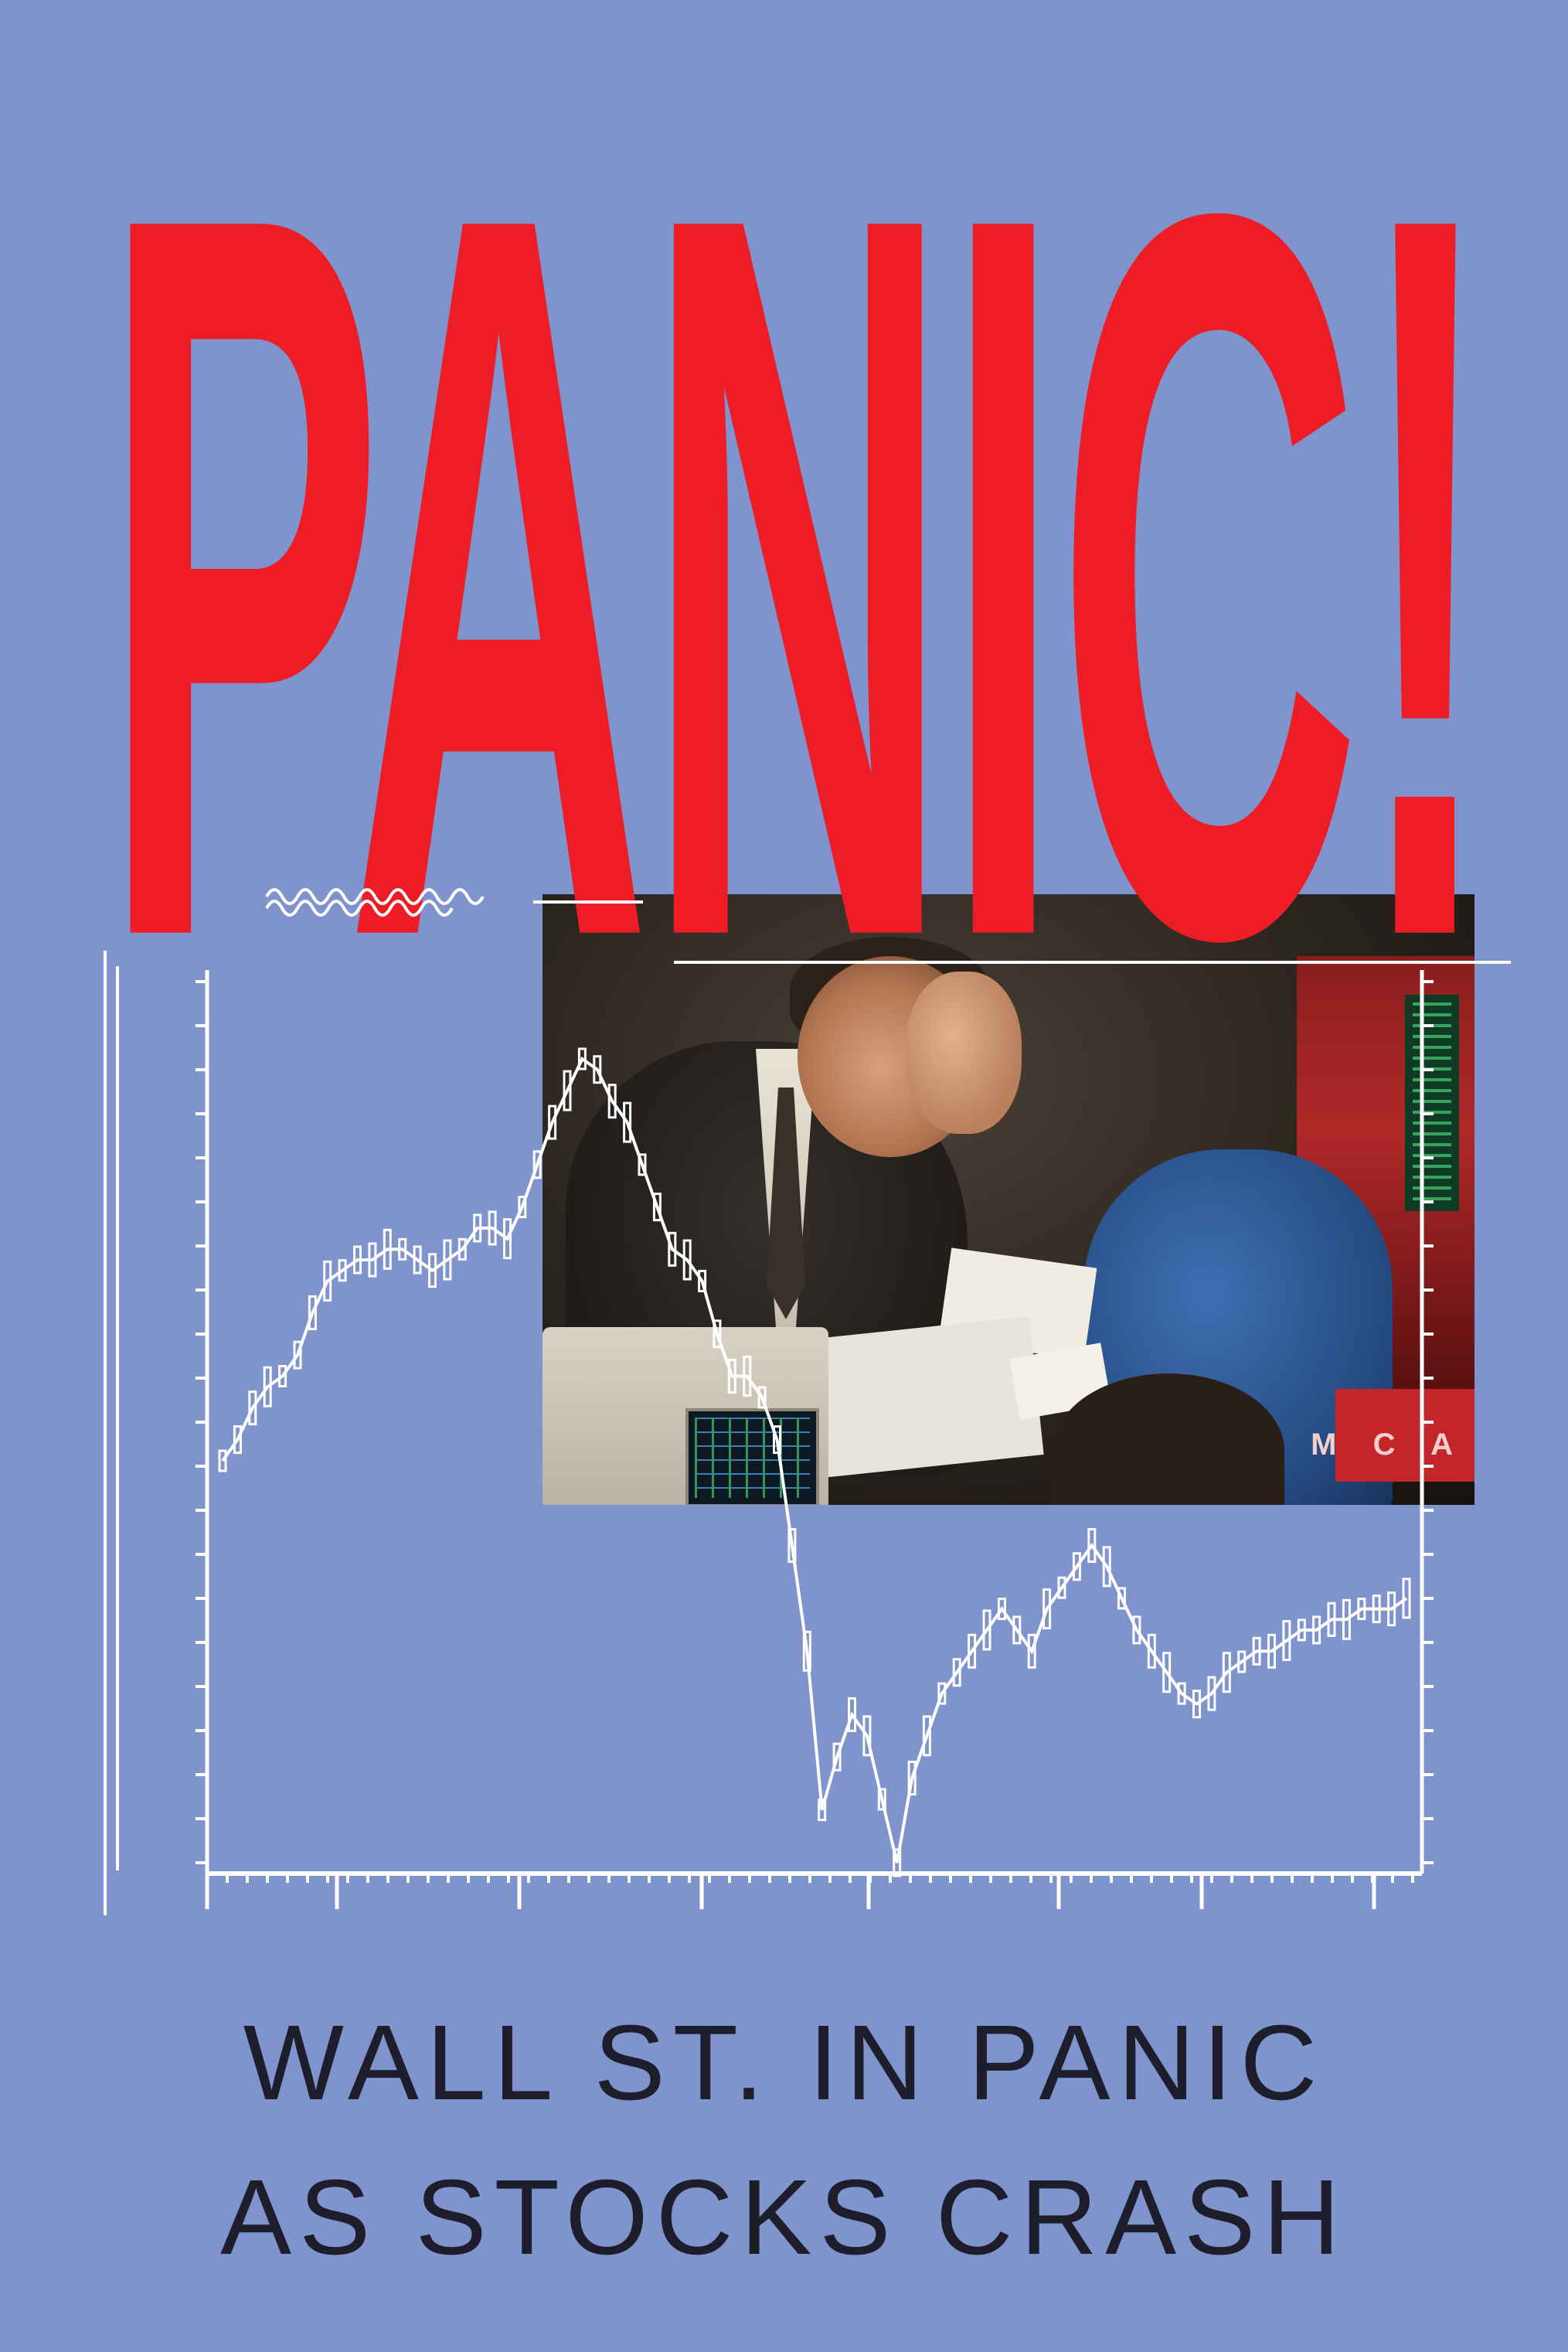  I want to click on monitor-screen, so click(752, 1456).